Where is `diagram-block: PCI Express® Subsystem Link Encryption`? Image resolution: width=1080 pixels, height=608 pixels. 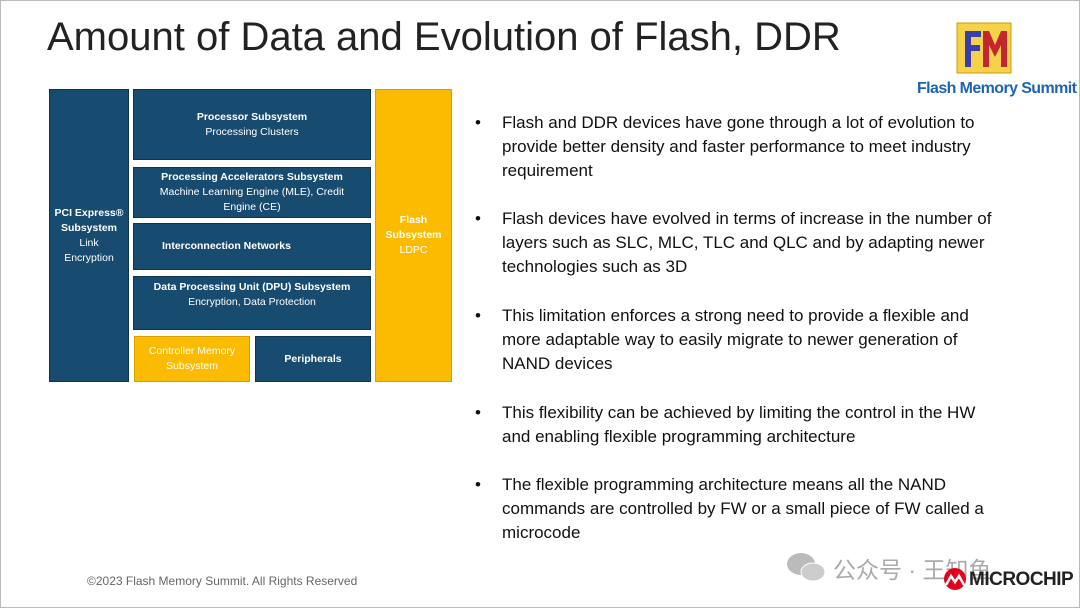
diagram-block: PCI Express® Subsystem Link Encryption is located at coordinates (89, 235).